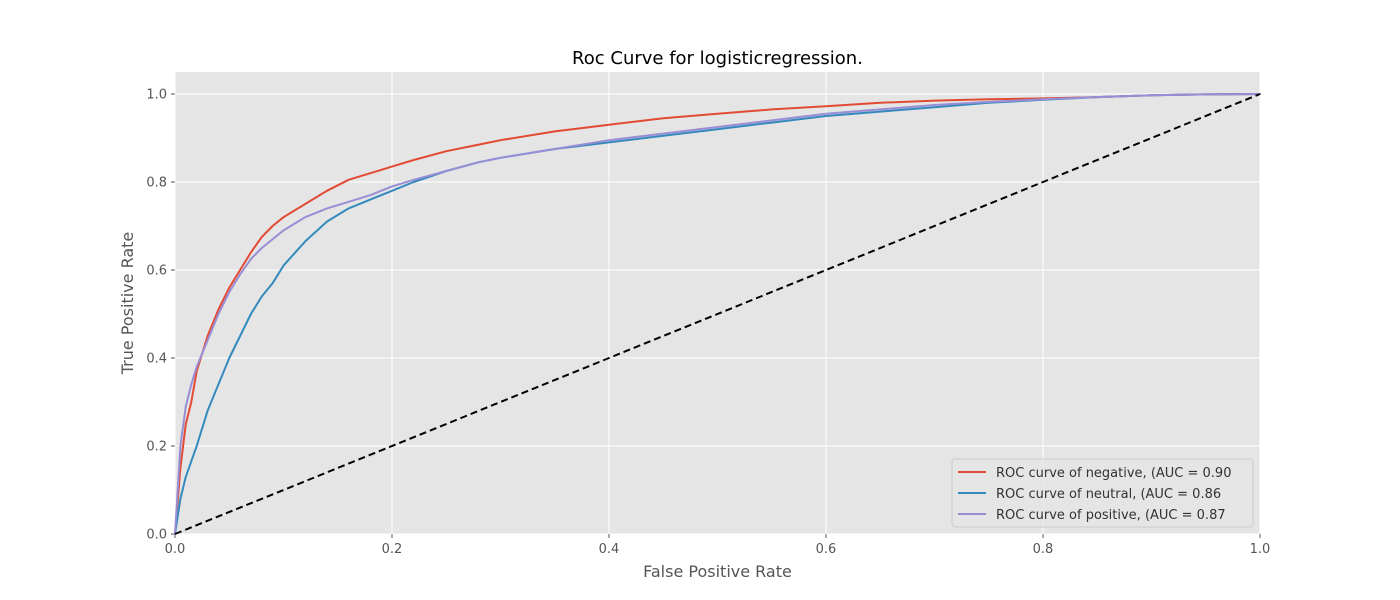  Describe the element at coordinates (1113, 473) in the screenshot. I see `legend-label: ROC curve of negative, (AUC = 0.90` at that location.